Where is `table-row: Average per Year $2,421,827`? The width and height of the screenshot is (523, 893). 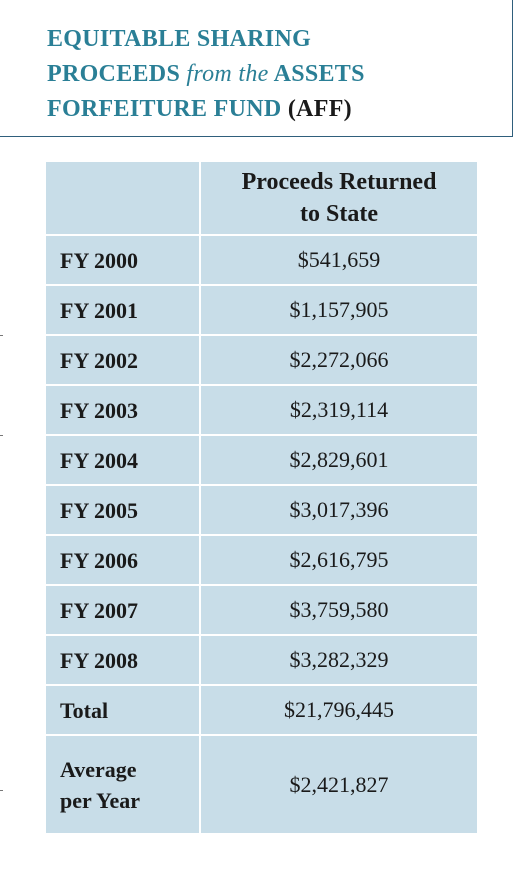 table-row: Average per Year $2,421,827 is located at coordinates (261, 784).